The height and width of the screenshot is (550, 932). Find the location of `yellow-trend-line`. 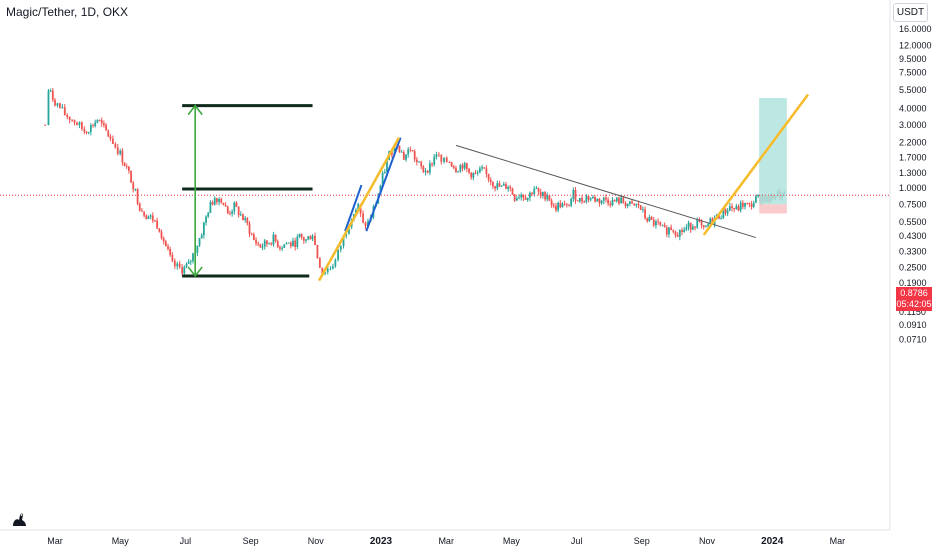

yellow-trend-line is located at coordinates (756, 164).